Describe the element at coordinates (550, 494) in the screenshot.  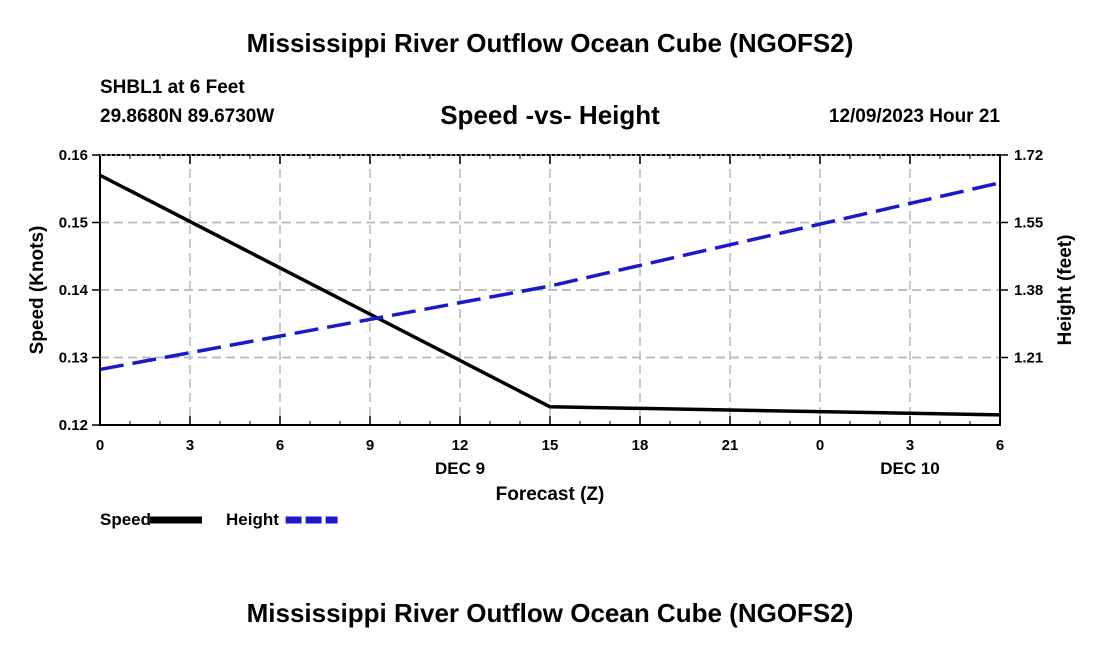
I see `x-axis-title: Forecast (Z)` at that location.